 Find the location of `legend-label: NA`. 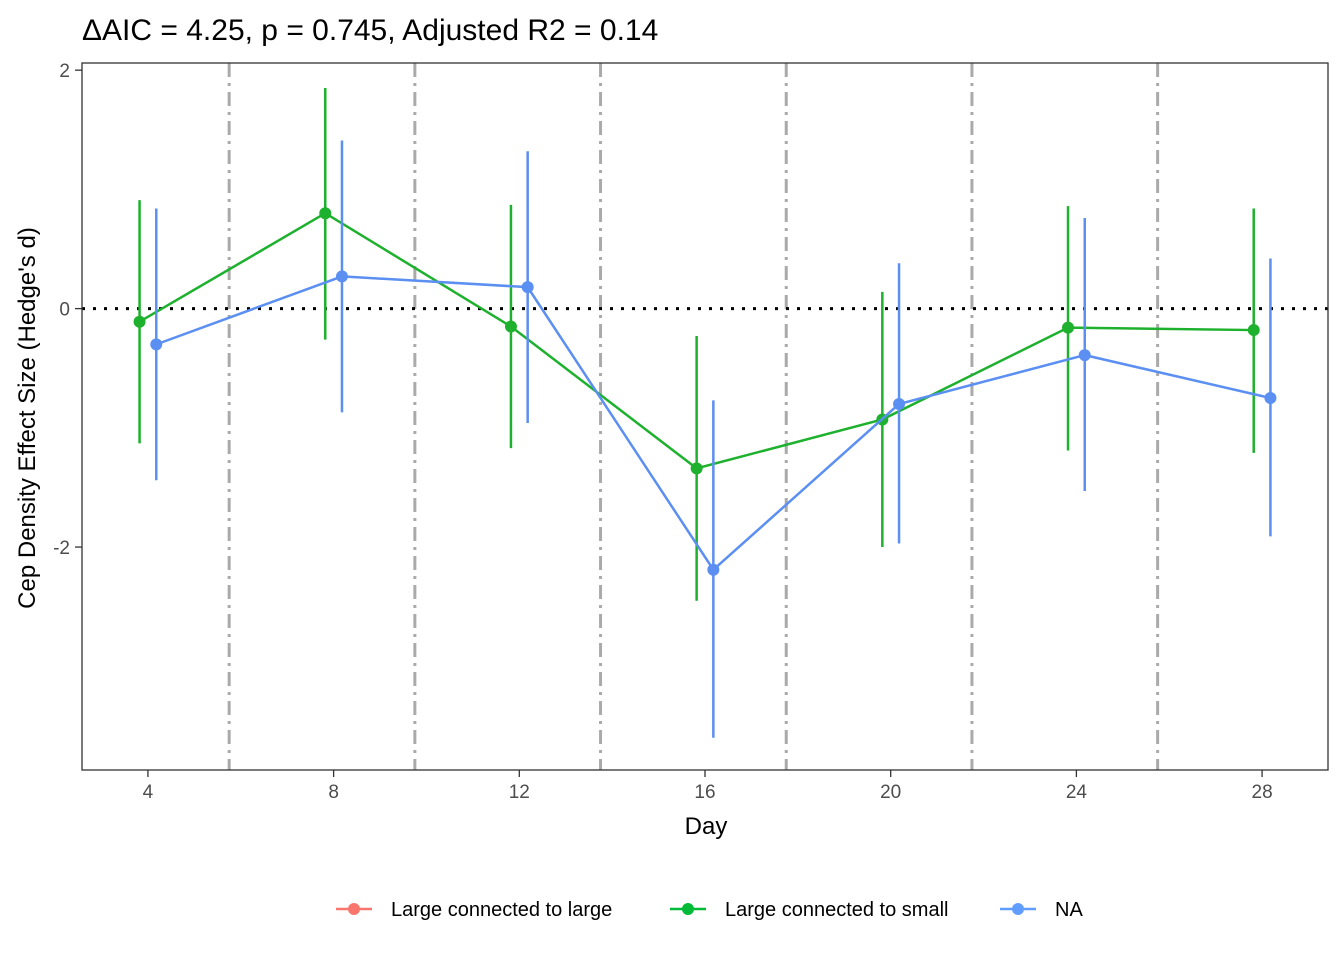

legend-label: NA is located at coordinates (1069, 910).